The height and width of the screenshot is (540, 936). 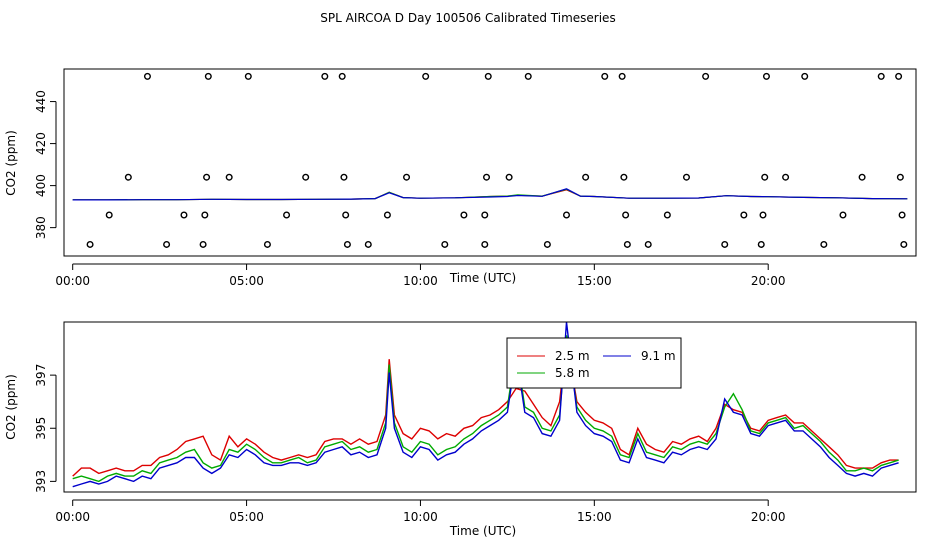 What do you see at coordinates (41, 227) in the screenshot?
I see `y-tick-label: 380` at bounding box center [41, 227].